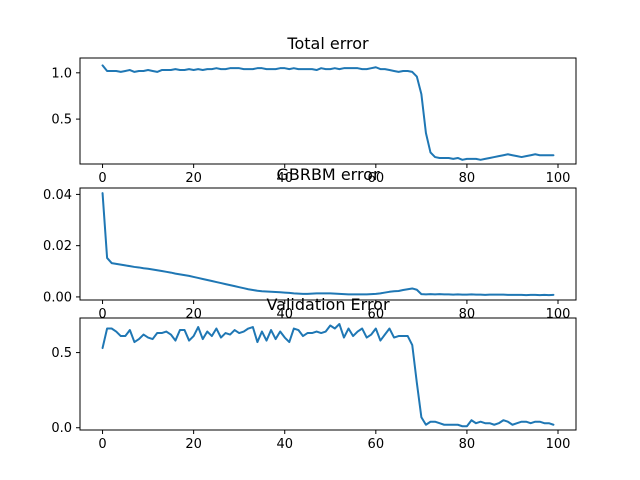 The image size is (640, 480). What do you see at coordinates (61, 353) in the screenshot?
I see `y-tick-label-validation-error: 0.5` at bounding box center [61, 353].